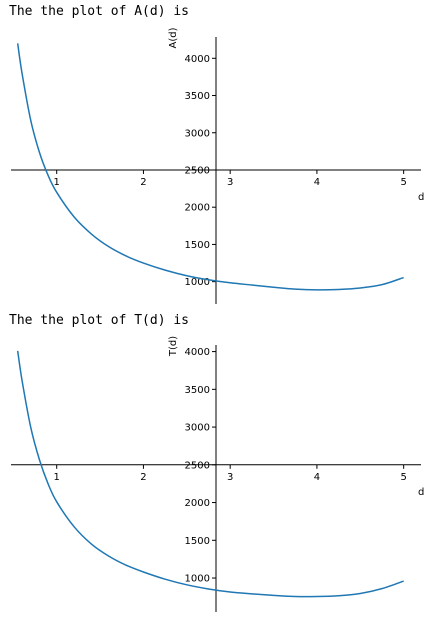  Describe the element at coordinates (173, 37) in the screenshot. I see `y-axis-label: A(d)` at that location.